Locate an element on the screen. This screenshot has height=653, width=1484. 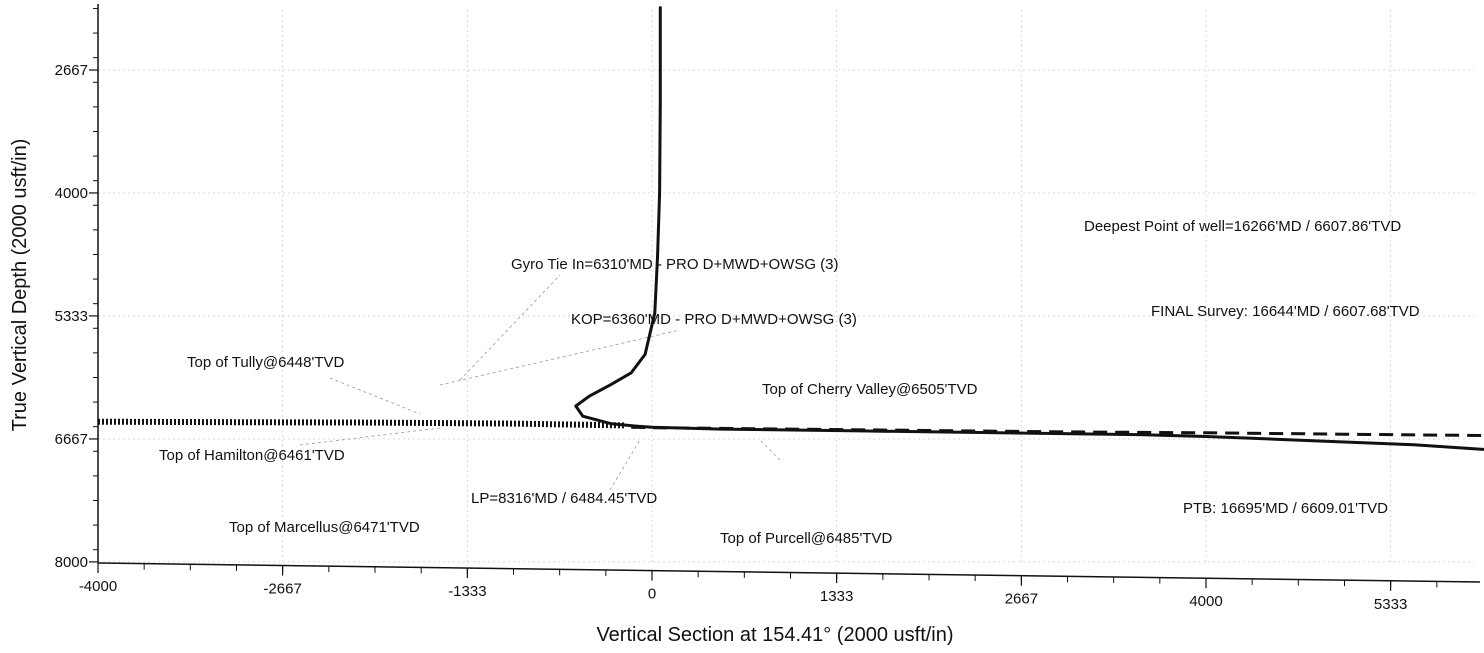
annotation-label: Top of Hamilton@6461'TVD is located at coordinates (252, 455).